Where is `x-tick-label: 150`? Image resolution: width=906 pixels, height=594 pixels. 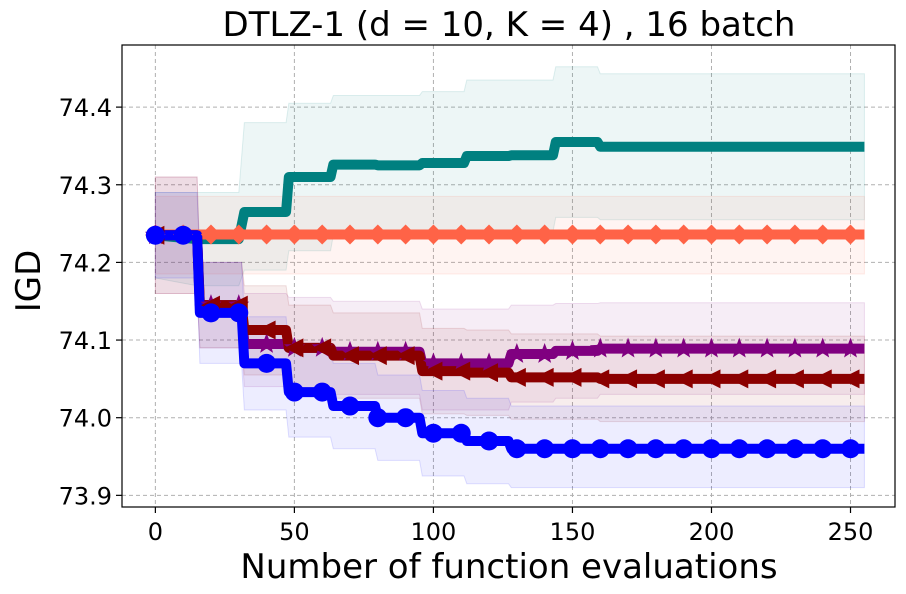 x-tick-label: 150 is located at coordinates (573, 532).